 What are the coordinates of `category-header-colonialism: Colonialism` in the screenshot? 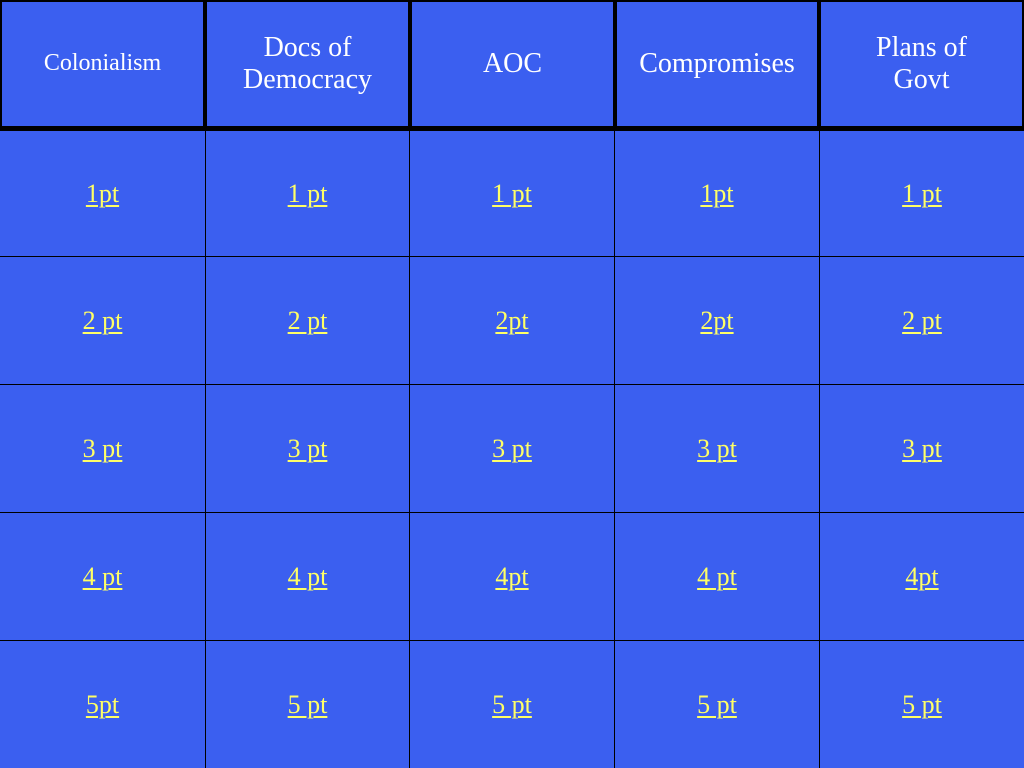 It's located at (102, 64).